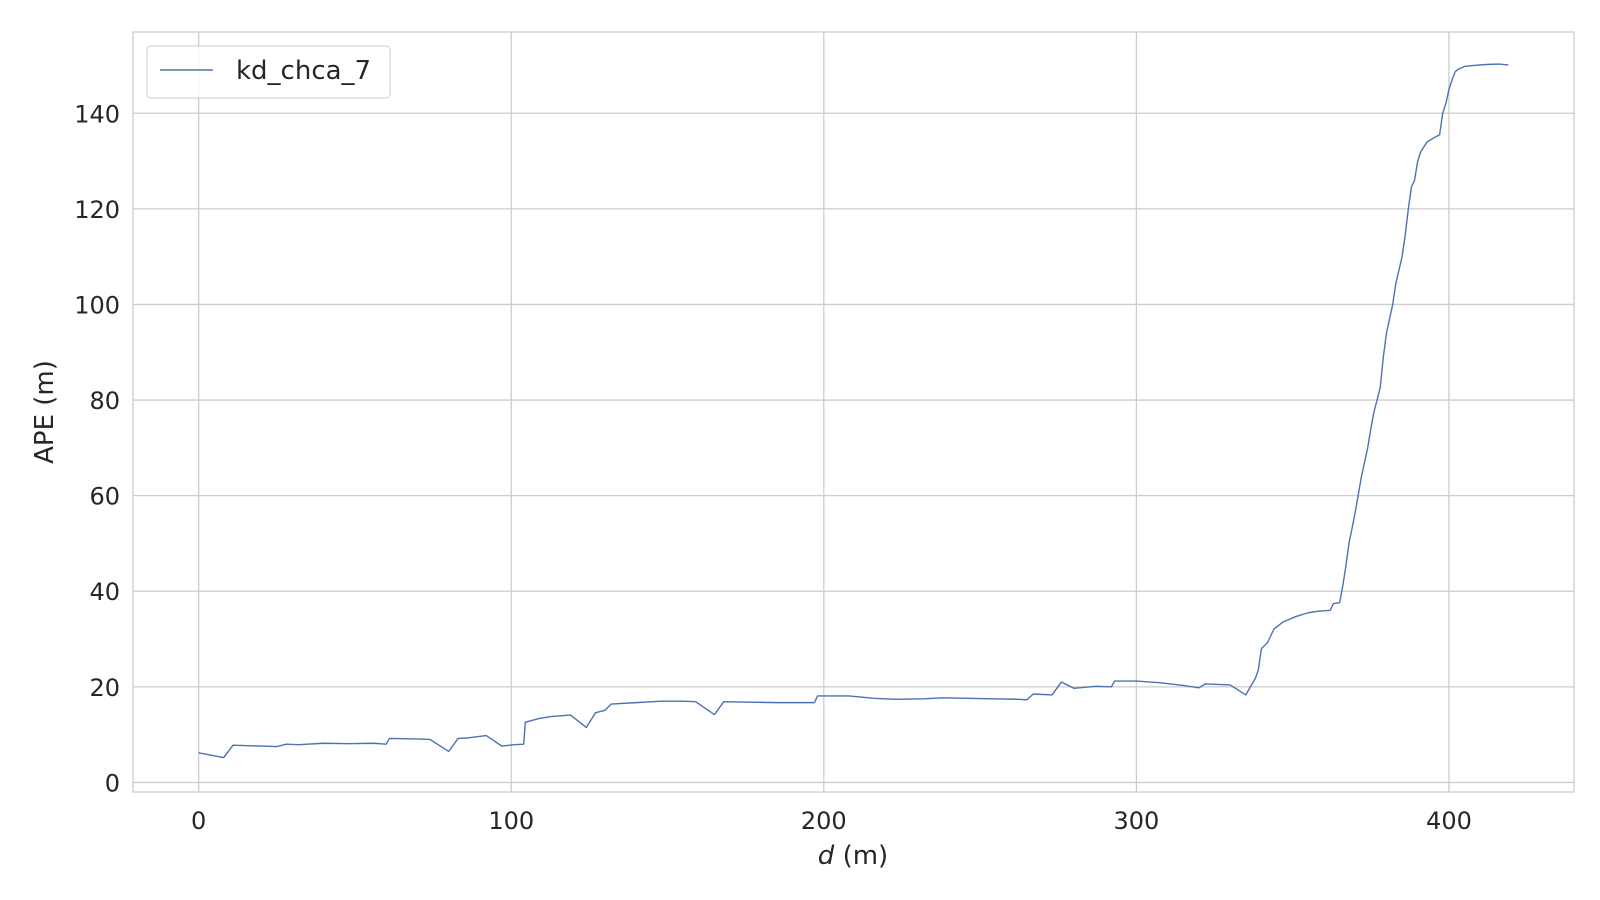  I want to click on y-tick-label-60: 60, so click(104, 497).